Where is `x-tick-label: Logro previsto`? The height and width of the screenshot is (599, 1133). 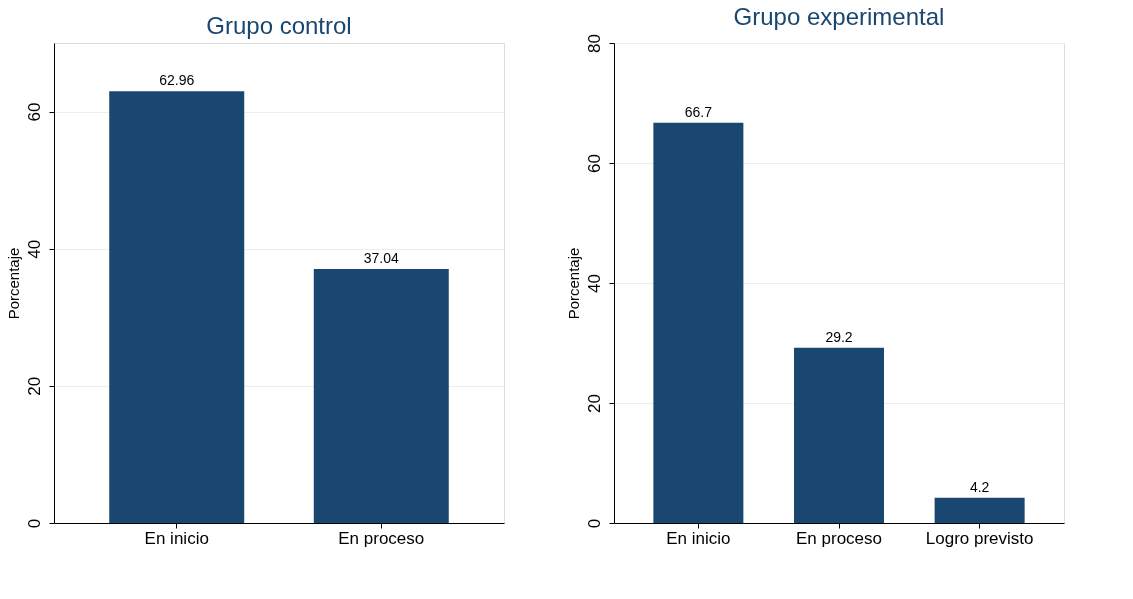
x-tick-label: Logro previsto is located at coordinates (979, 538).